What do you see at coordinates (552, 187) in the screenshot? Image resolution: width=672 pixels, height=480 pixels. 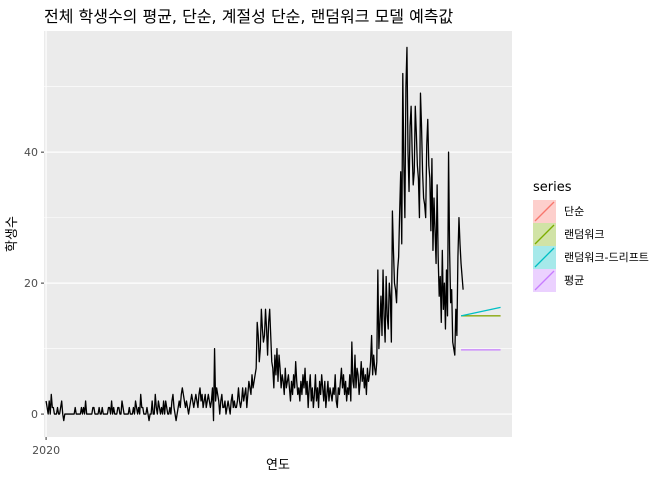 I see `legend-title: series` at bounding box center [552, 187].